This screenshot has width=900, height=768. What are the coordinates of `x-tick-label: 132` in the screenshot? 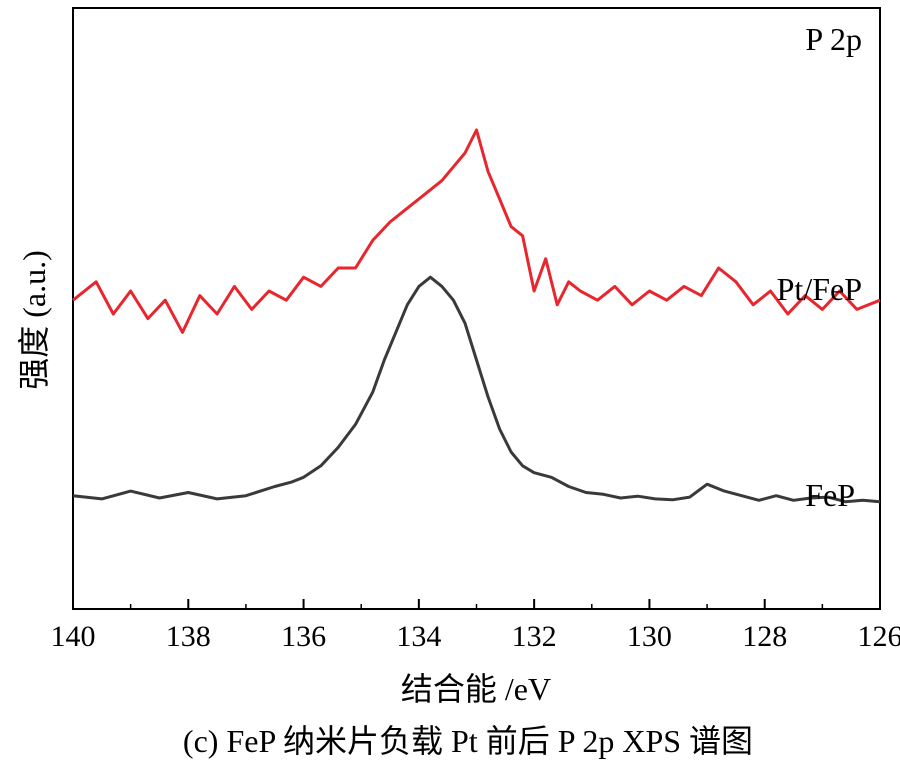 It's located at (534, 636).